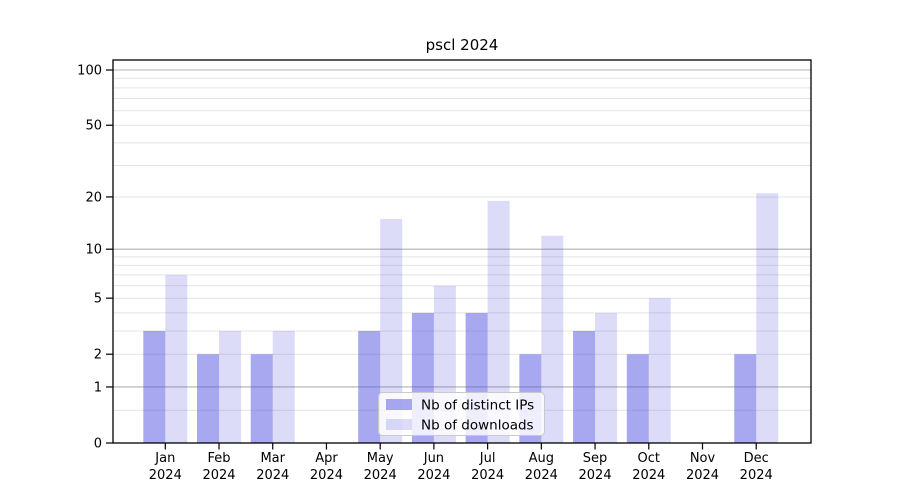 The width and height of the screenshot is (900, 500). I want to click on x-tick-label-year-oct: 2024, so click(648, 475).